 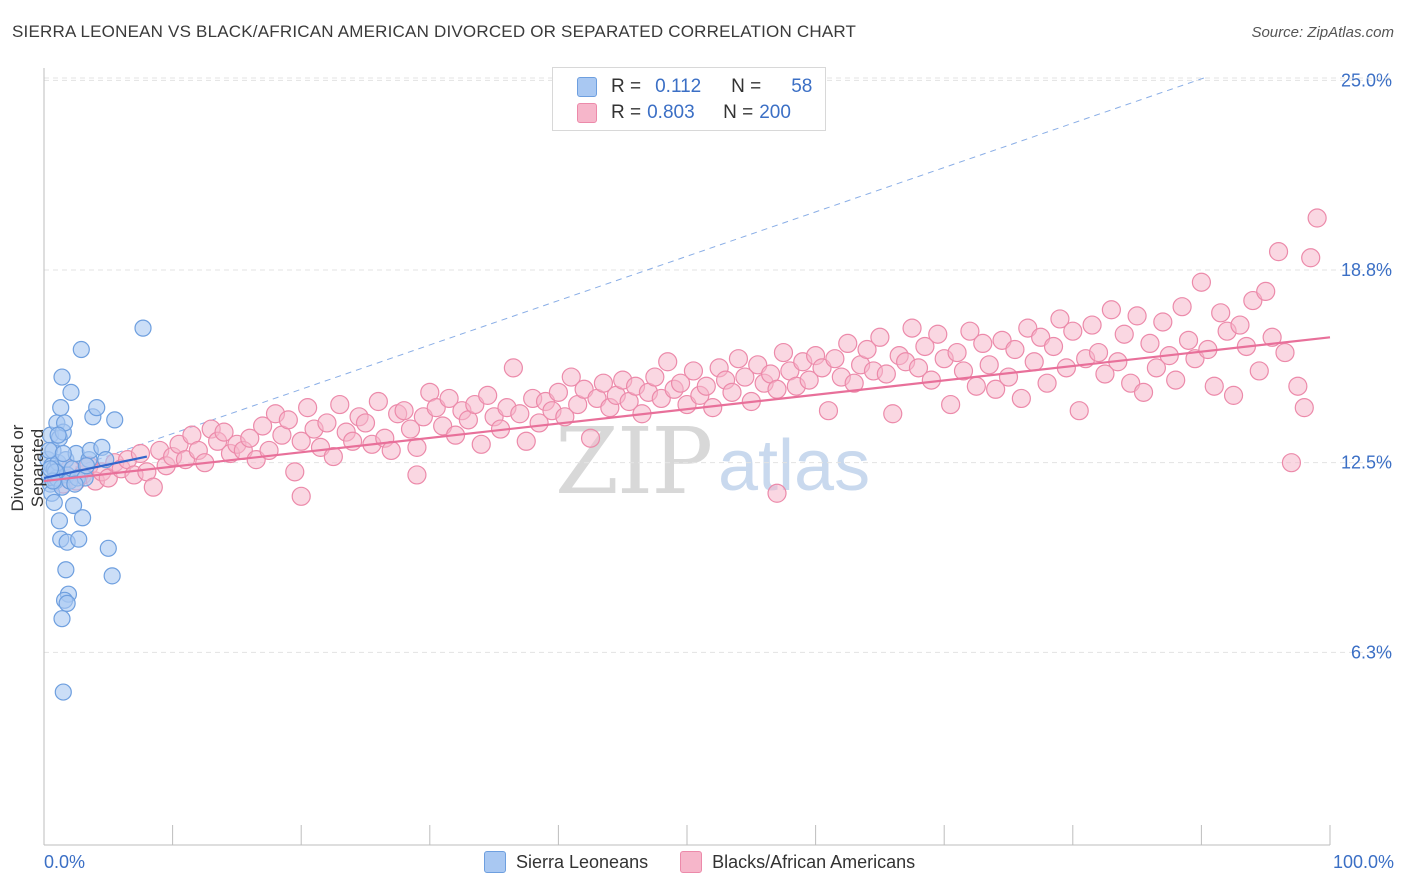 What do you see at coordinates (794, 466) in the screenshot?
I see `watermark-atlas: atlas` at bounding box center [794, 466].